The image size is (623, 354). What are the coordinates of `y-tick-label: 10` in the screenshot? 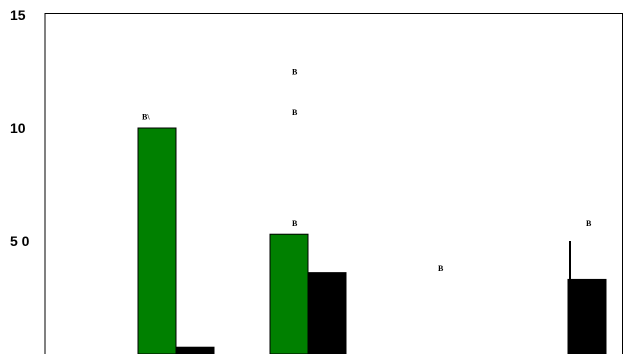 It's located at (18, 128).